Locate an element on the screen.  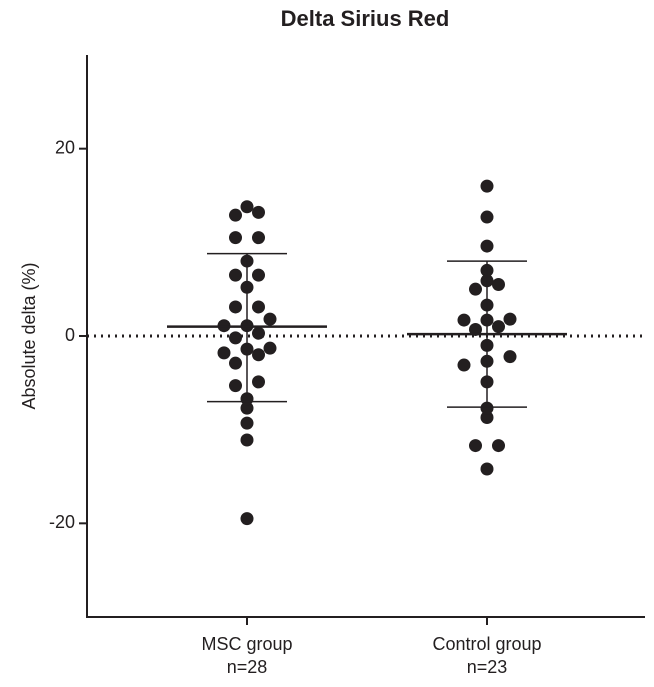
x-tick-sublabel: n=28 is located at coordinates (247, 667).